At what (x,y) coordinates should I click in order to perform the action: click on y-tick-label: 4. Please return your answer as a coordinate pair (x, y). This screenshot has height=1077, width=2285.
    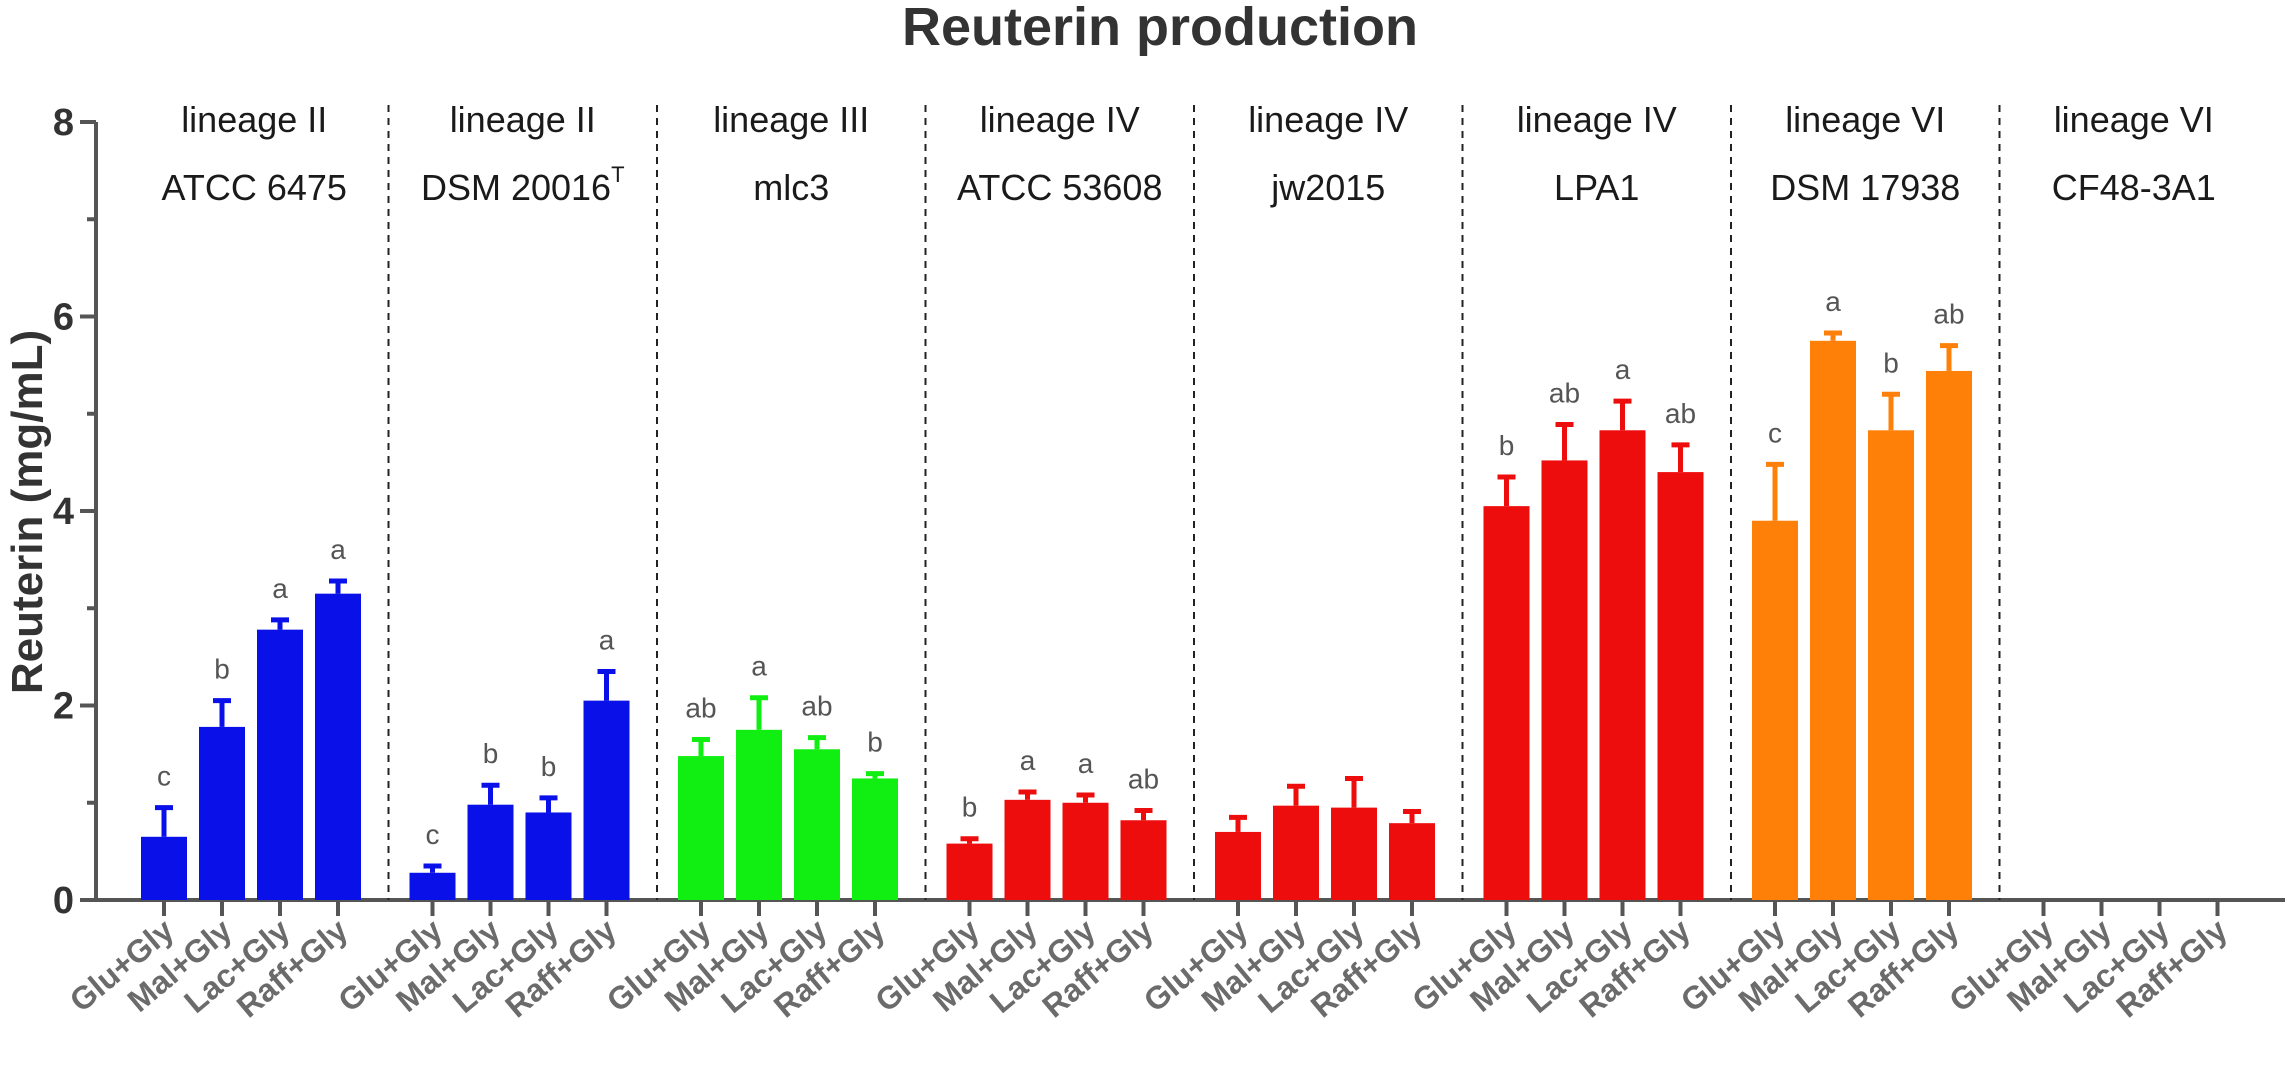
    Looking at the image, I should click on (63, 512).